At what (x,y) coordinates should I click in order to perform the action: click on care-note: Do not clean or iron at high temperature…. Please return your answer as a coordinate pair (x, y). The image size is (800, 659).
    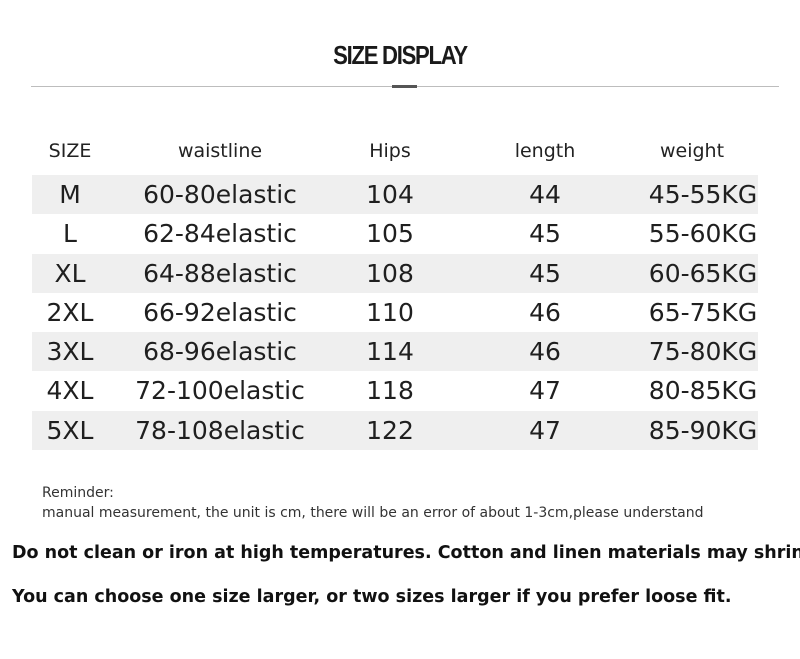
    Looking at the image, I should click on (406, 553).